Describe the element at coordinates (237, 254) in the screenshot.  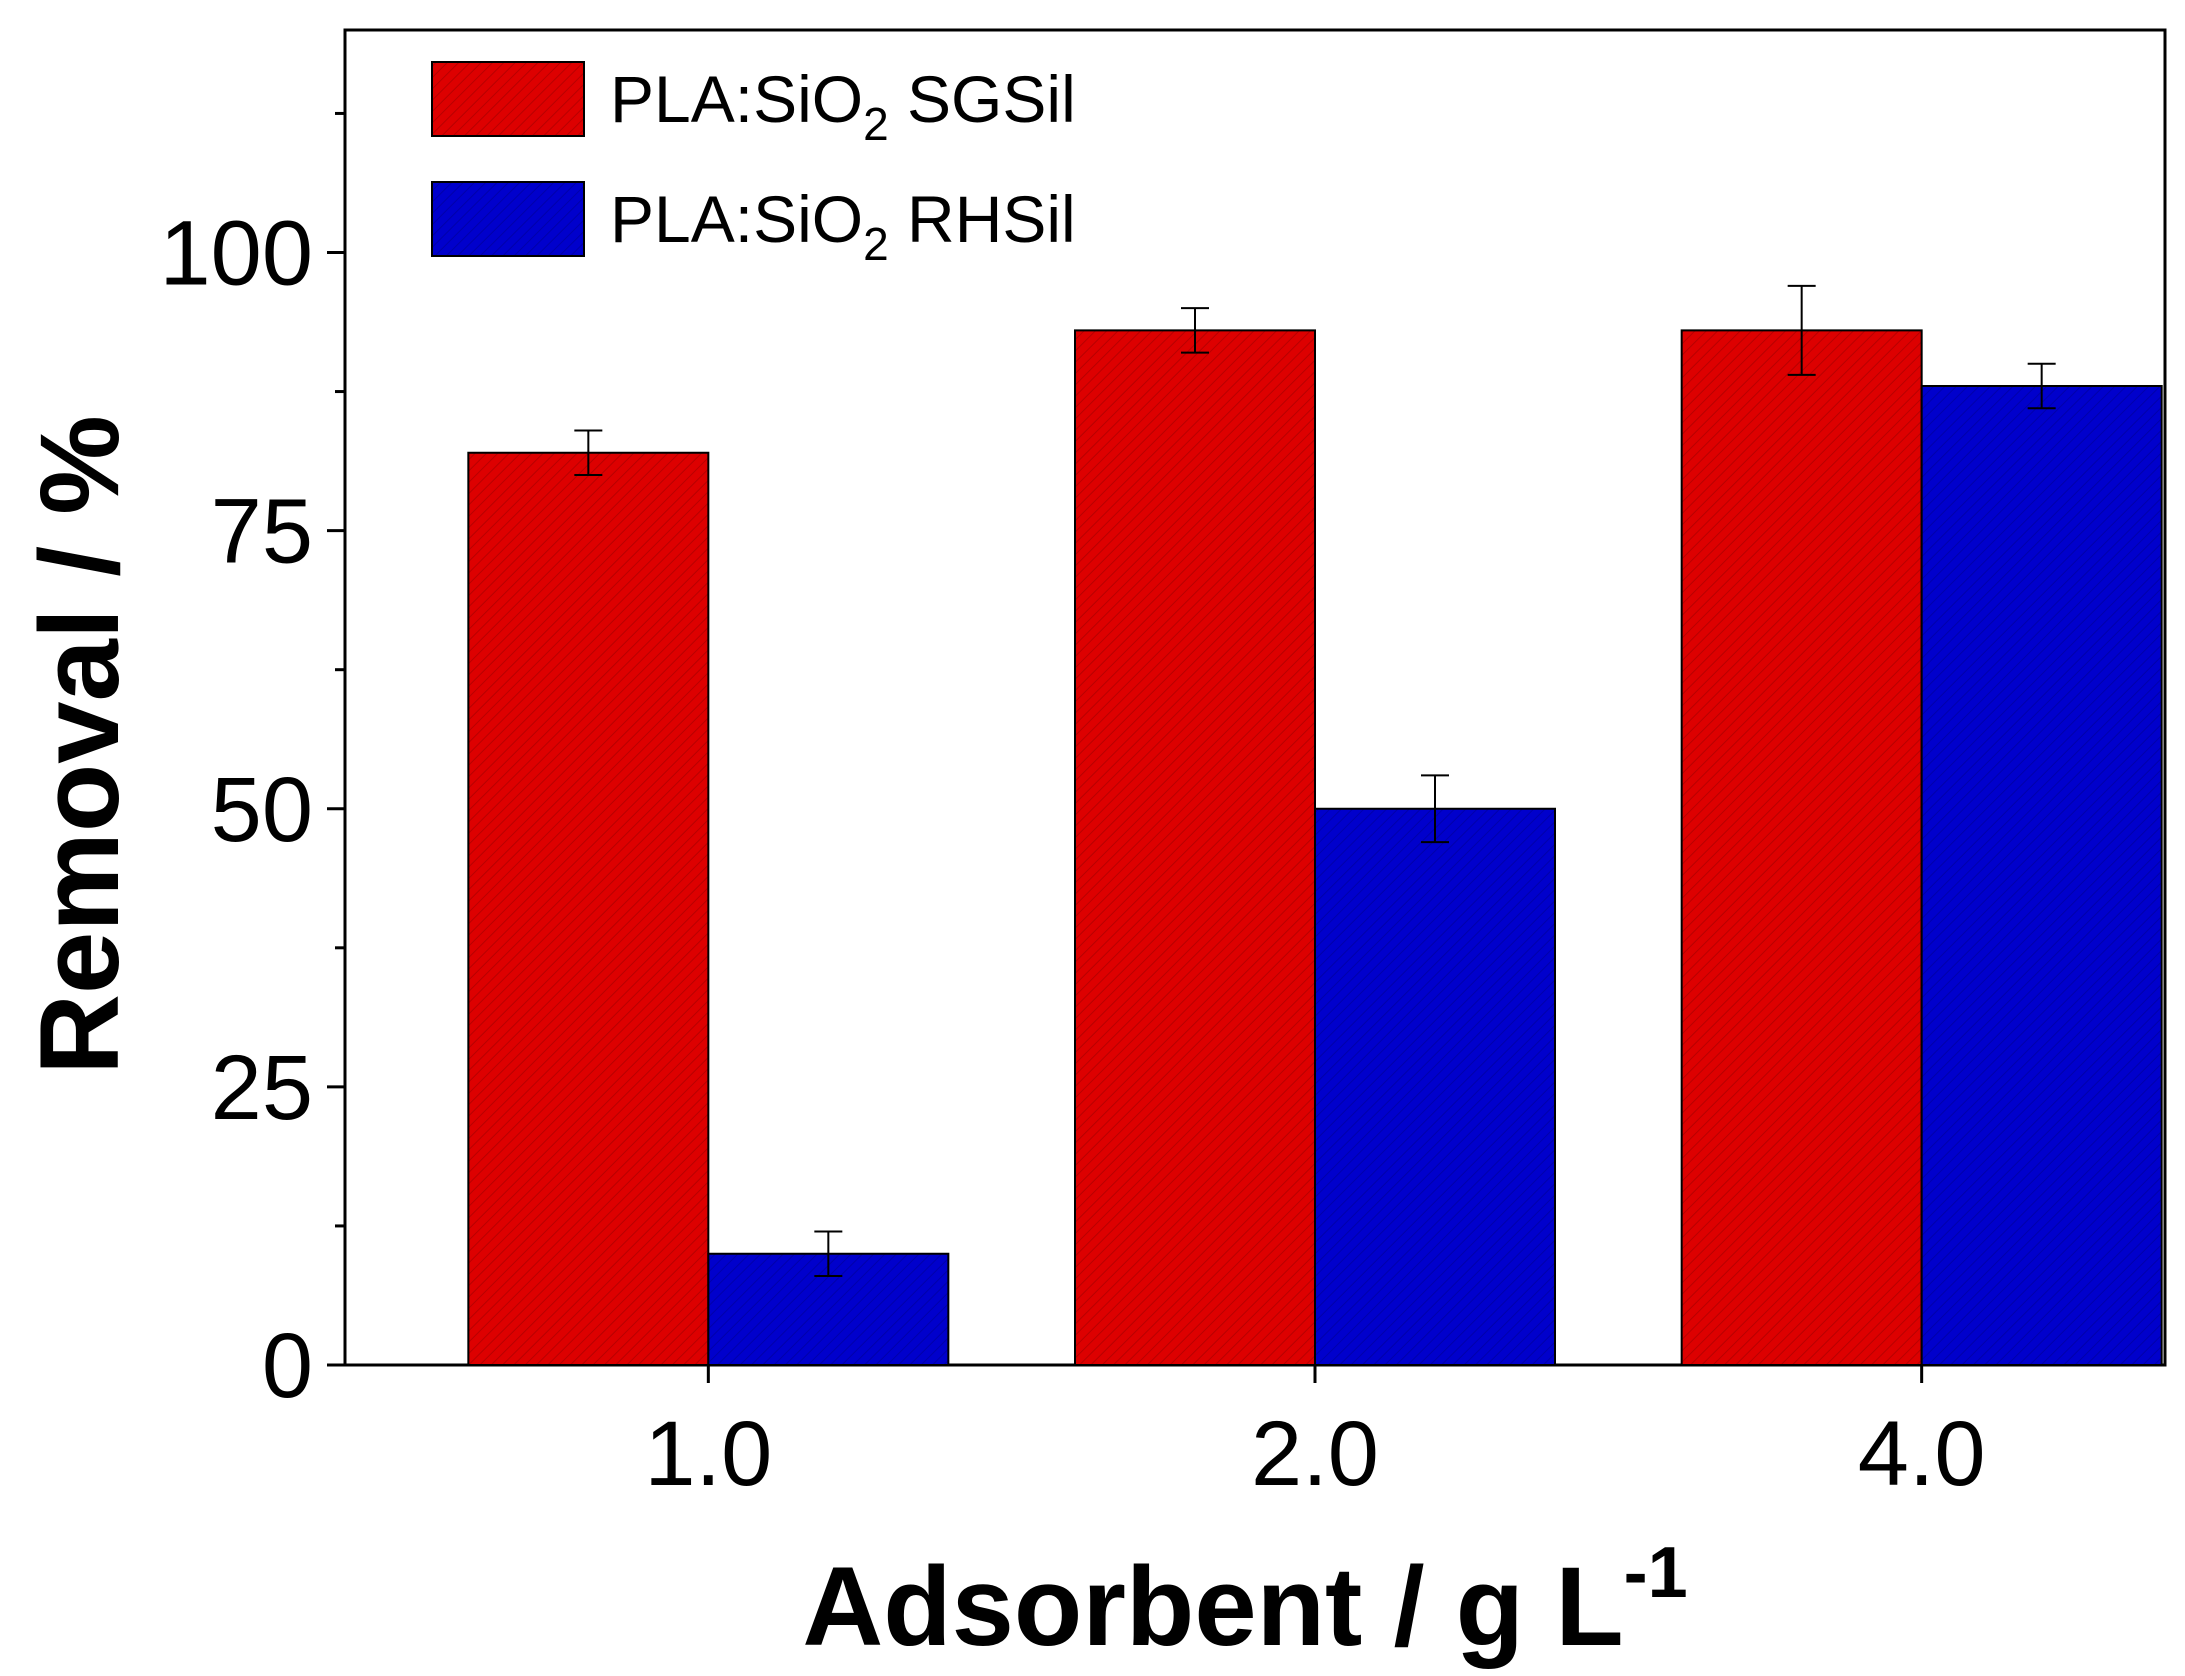
I see `y-tick-label: 100` at that location.